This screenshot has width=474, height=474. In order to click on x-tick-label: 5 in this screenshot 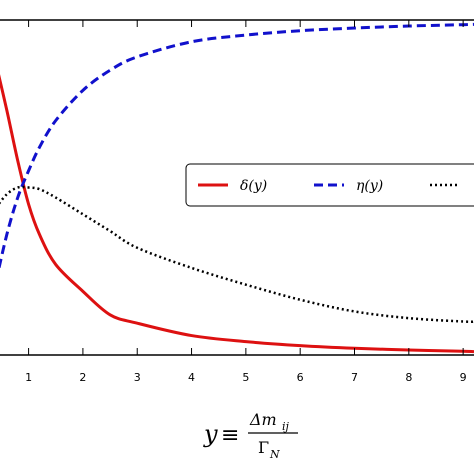, I will do `click(245, 377)`.